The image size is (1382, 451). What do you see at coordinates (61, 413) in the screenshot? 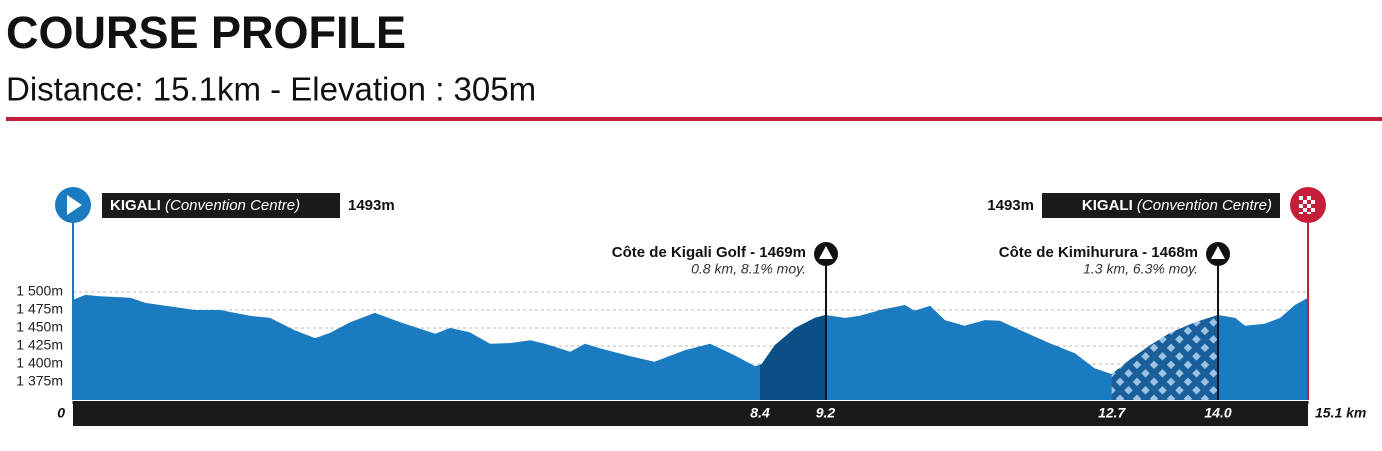
I see `x-tick-label: 0` at bounding box center [61, 413].